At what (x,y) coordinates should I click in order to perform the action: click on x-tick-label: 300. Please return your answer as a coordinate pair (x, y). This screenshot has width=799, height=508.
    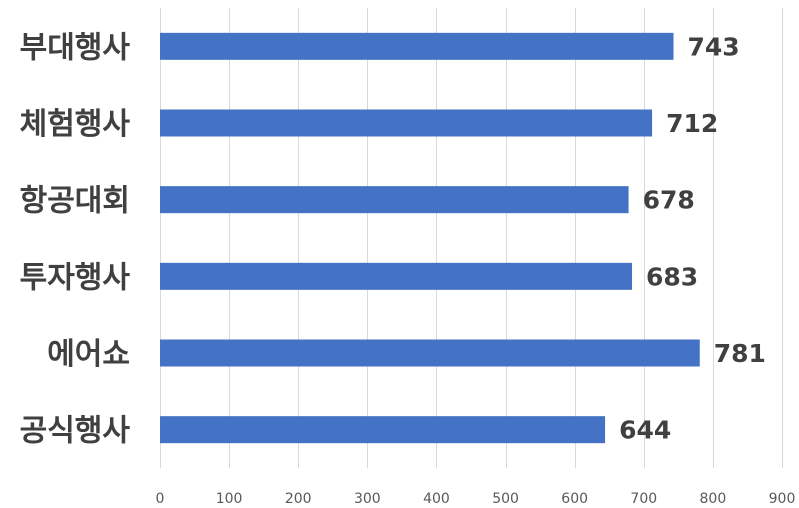
    Looking at the image, I should click on (367, 499).